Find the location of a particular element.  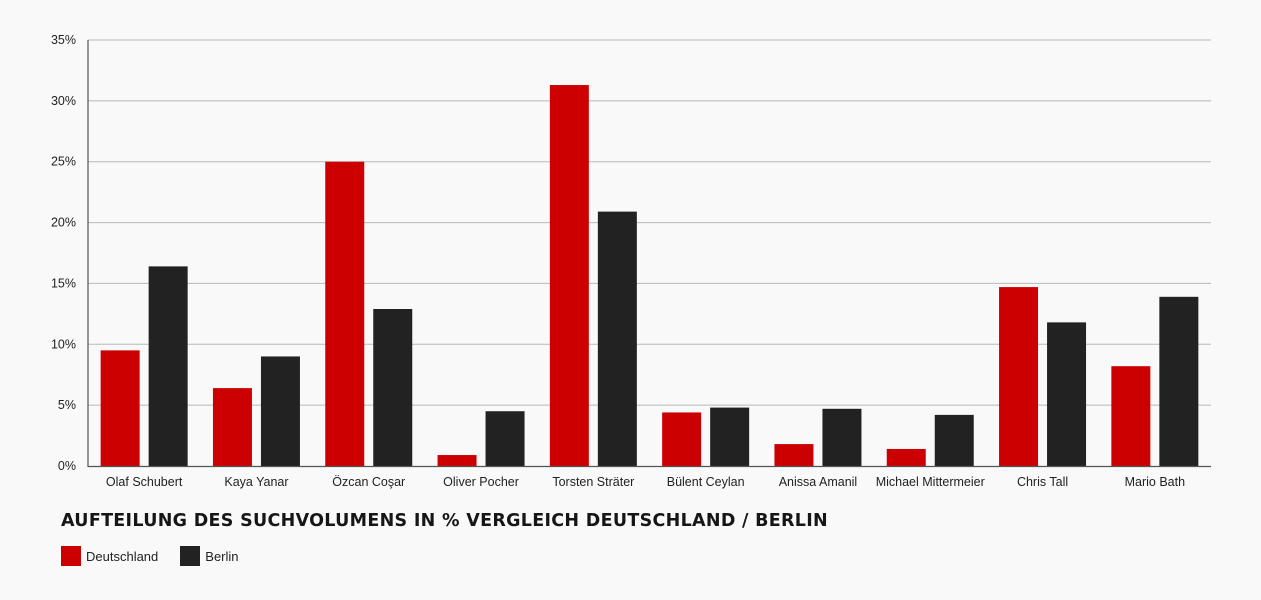

y-tick-label: 10% is located at coordinates (63, 344).